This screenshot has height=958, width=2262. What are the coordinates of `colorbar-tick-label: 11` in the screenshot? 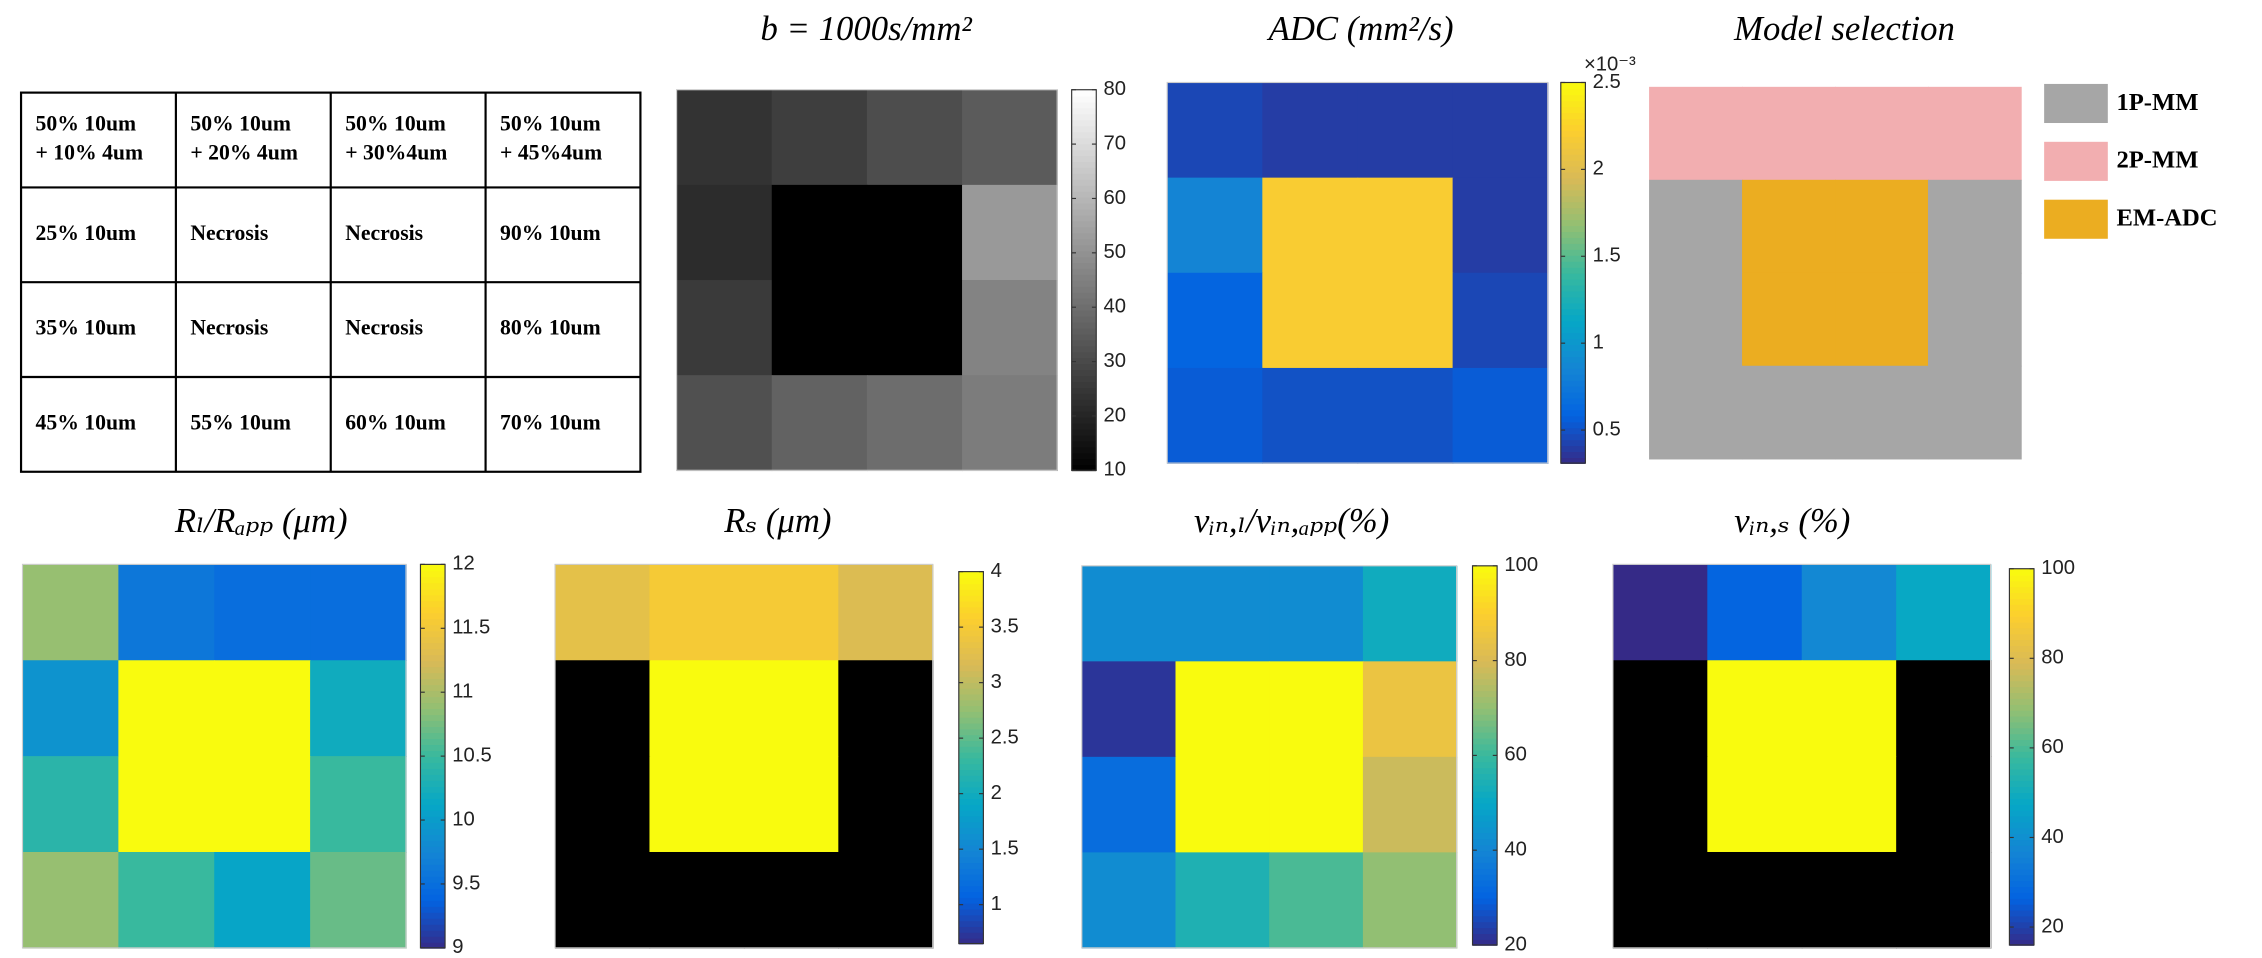 It's located at (462, 692).